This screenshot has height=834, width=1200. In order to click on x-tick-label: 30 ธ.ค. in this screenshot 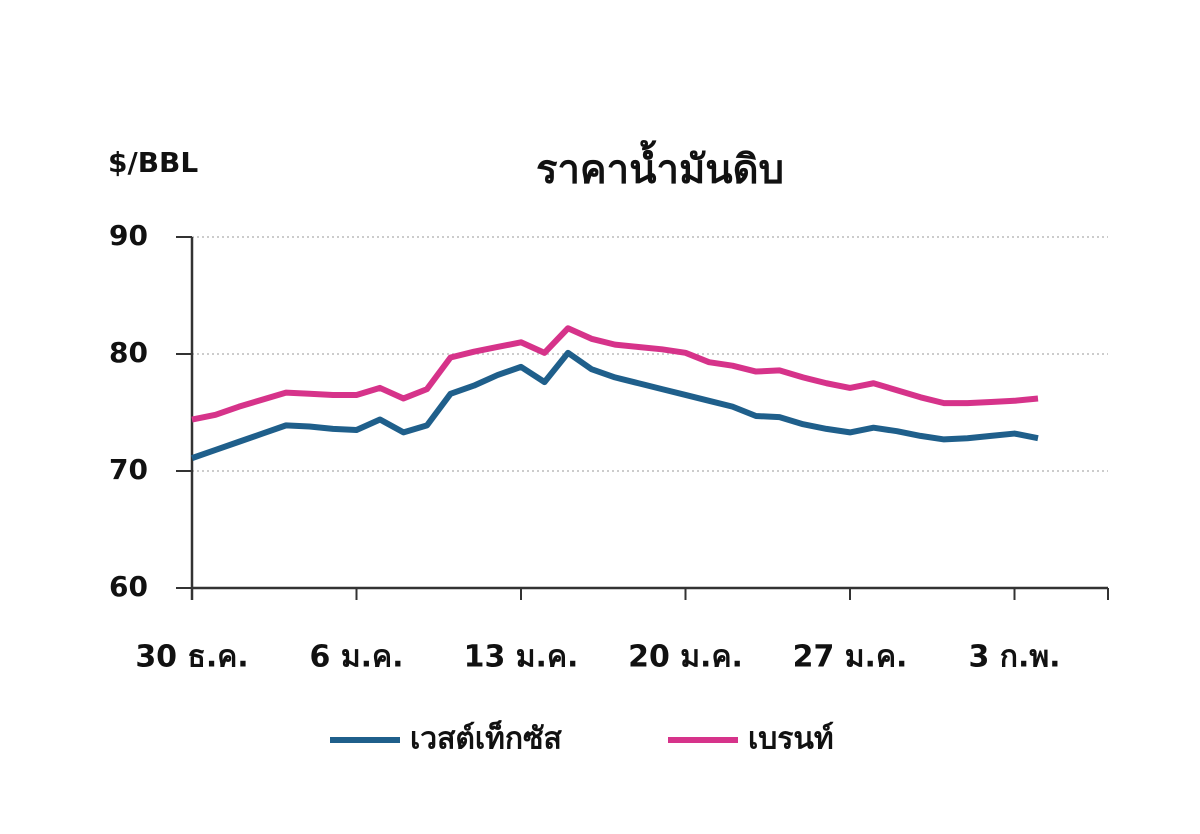, I will do `click(191, 657)`.